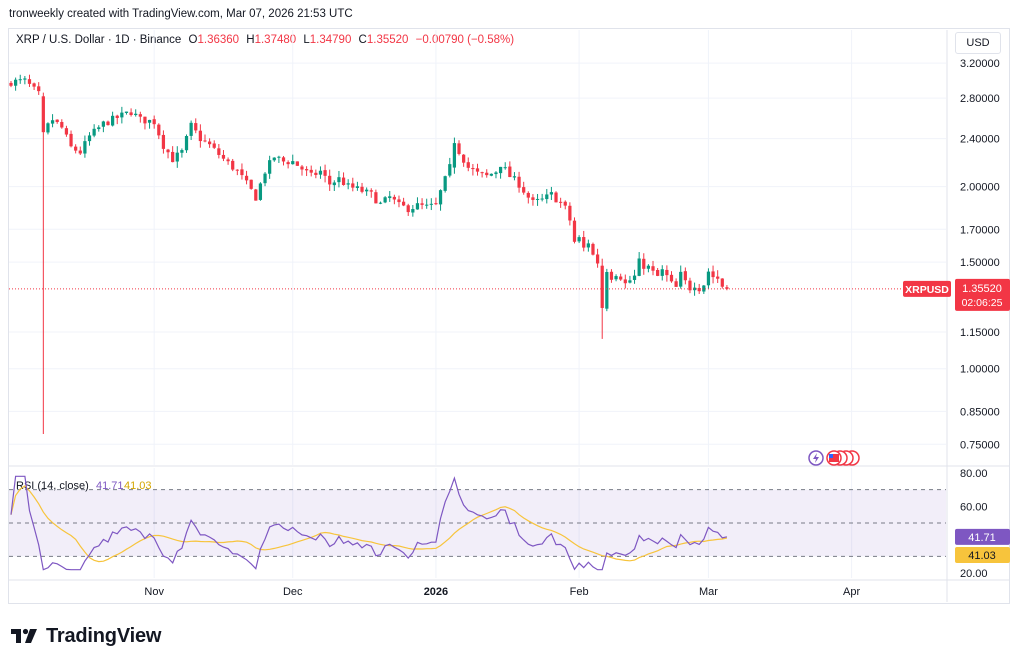 The height and width of the screenshot is (663, 1024). Describe the element at coordinates (52, 486) in the screenshot. I see `rsi-title: RSI (14, close)` at that location.